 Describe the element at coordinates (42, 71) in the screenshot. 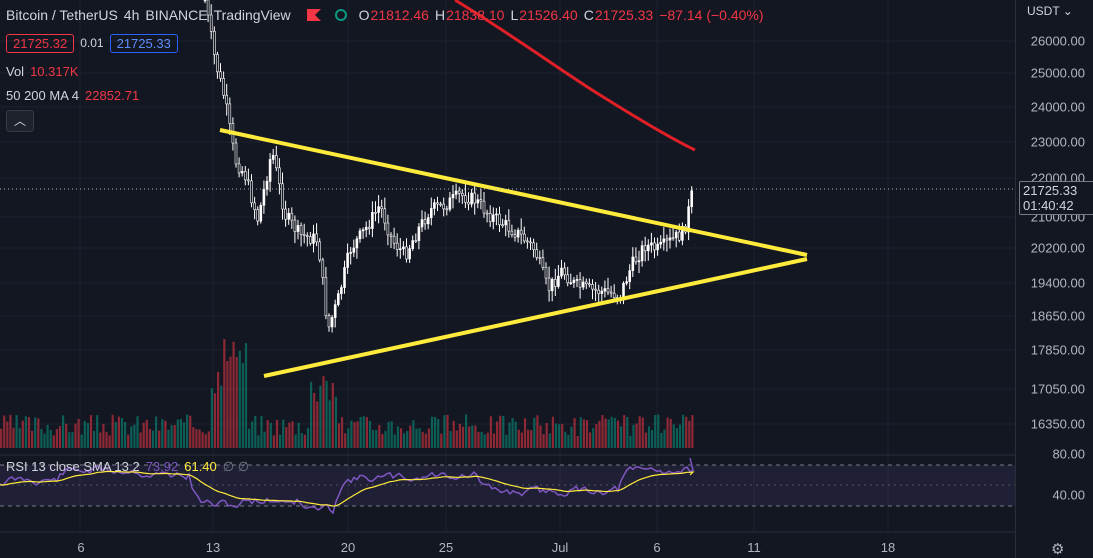

I see `volume-legend: Vol 10.317K` at that location.